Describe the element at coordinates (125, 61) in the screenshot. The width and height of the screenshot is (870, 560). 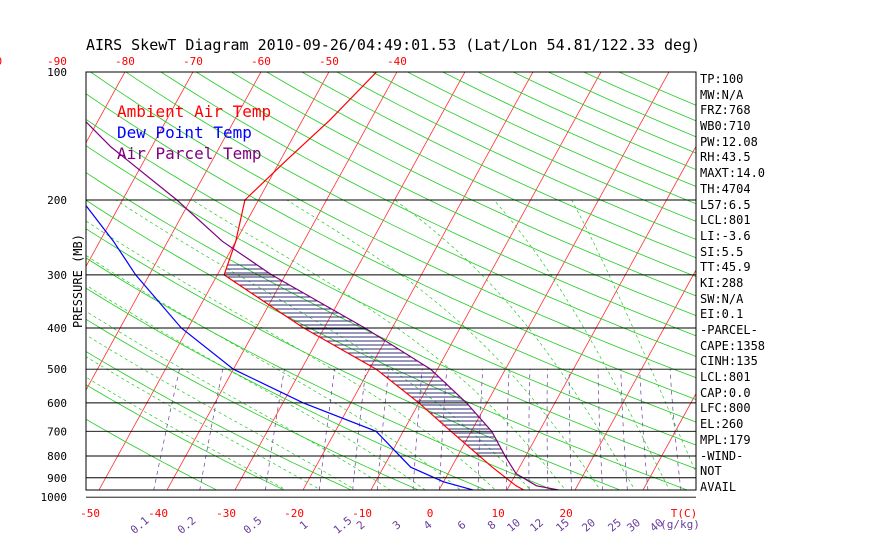
I see `top-temp-tick-label: -80` at that location.